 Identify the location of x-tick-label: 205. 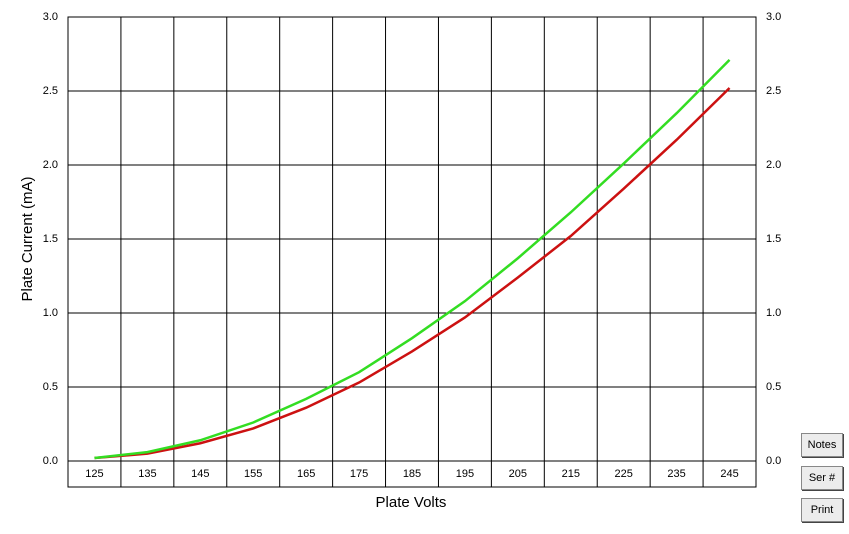
(518, 474).